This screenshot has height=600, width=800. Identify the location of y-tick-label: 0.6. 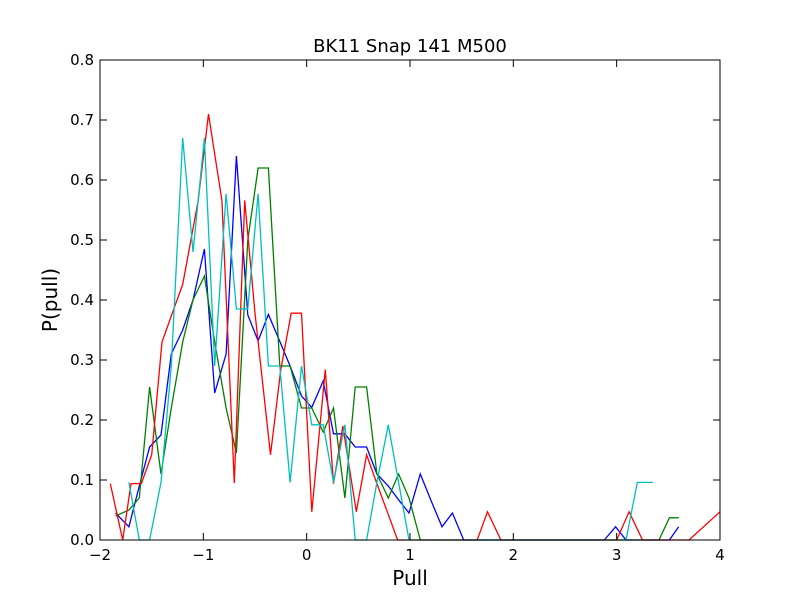
(82, 180).